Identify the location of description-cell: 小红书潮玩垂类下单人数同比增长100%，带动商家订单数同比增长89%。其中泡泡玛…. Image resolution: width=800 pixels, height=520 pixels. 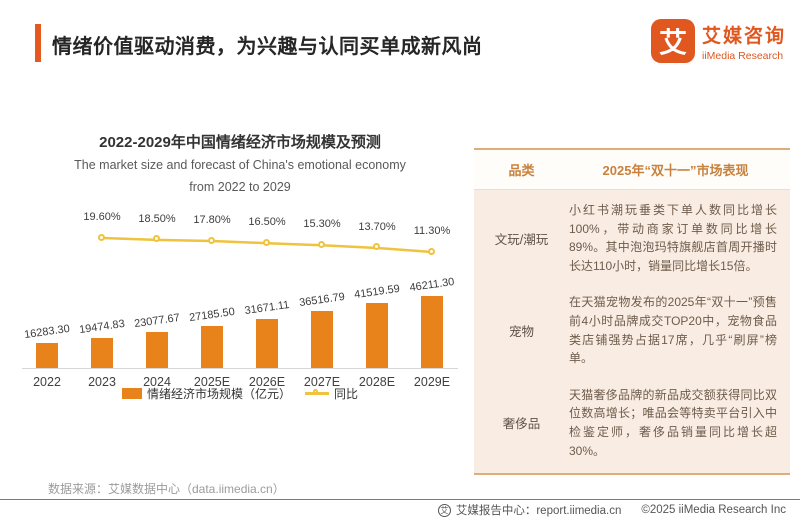
(673, 238).